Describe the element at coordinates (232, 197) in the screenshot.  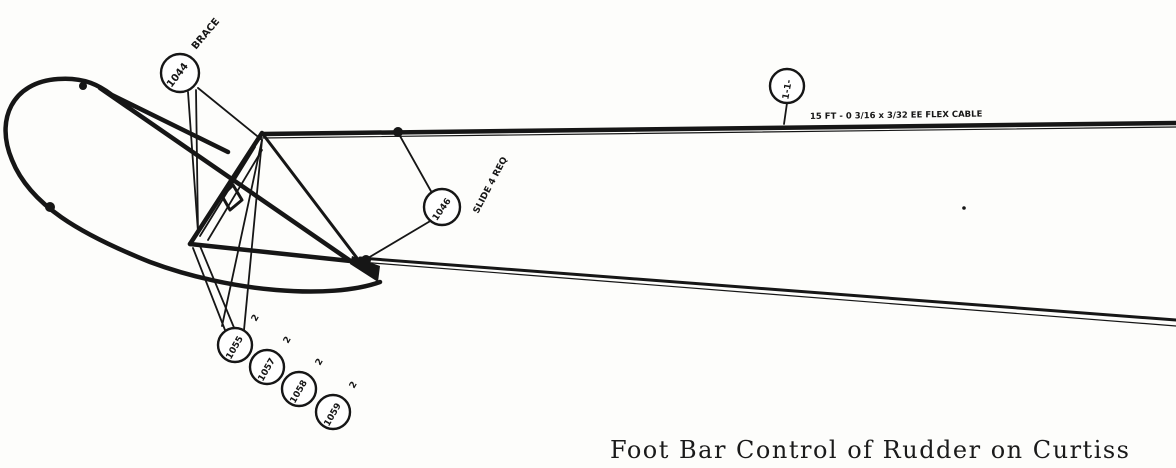
I see `foot-bar-gusset` at that location.